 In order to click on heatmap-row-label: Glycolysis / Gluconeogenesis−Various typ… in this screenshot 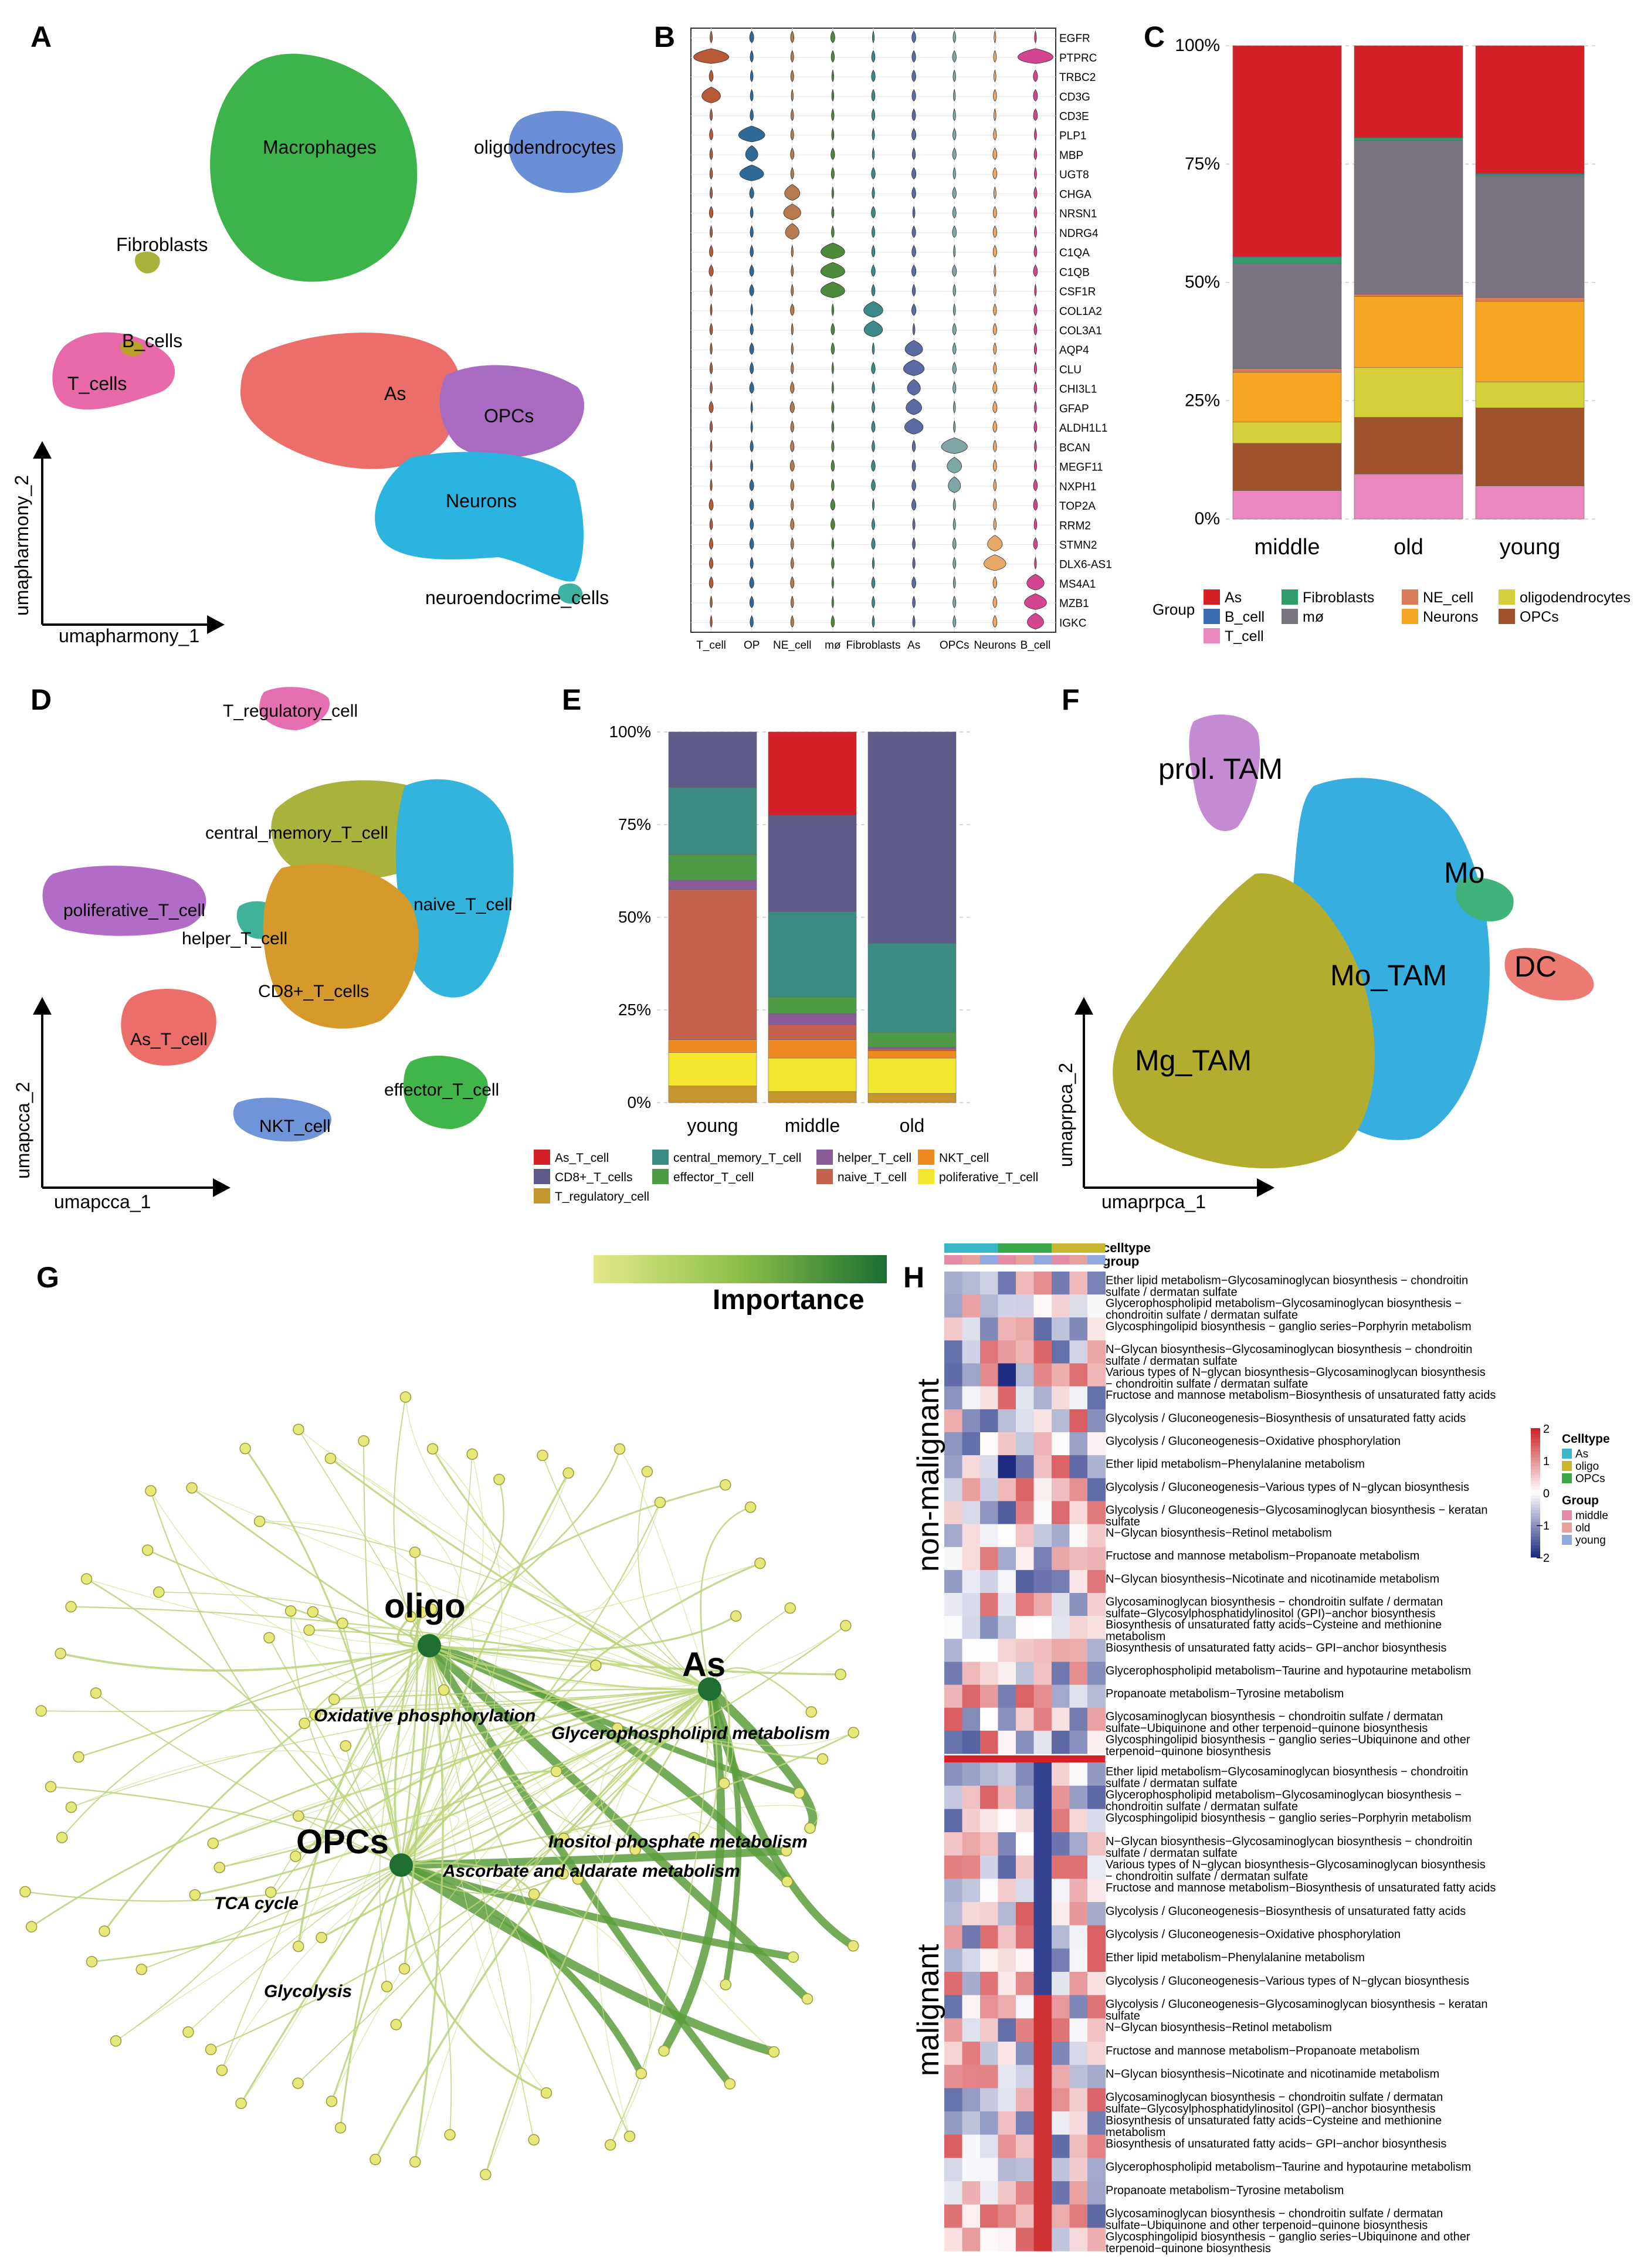, I will do `click(1287, 1488)`.